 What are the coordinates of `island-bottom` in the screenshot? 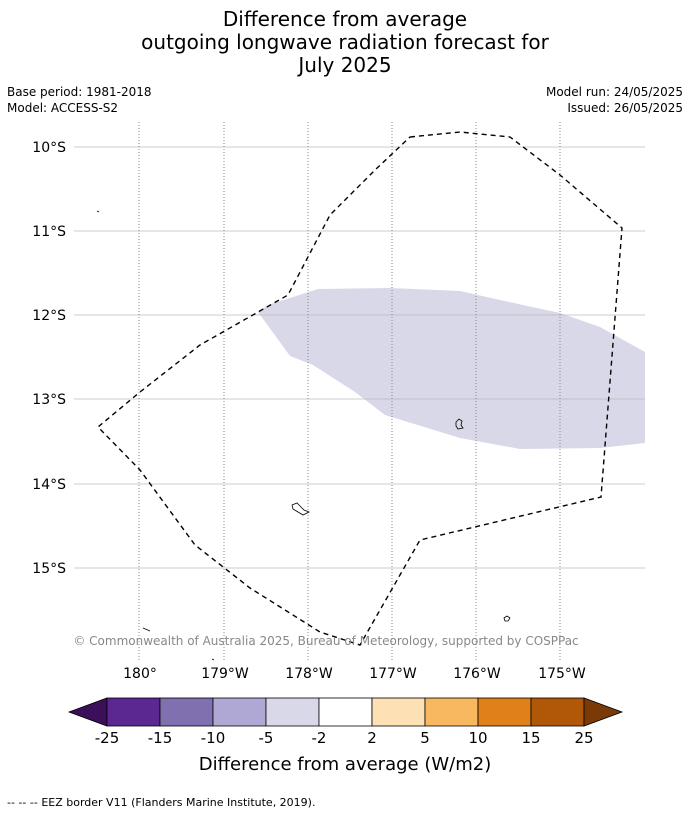 It's located at (213, 659).